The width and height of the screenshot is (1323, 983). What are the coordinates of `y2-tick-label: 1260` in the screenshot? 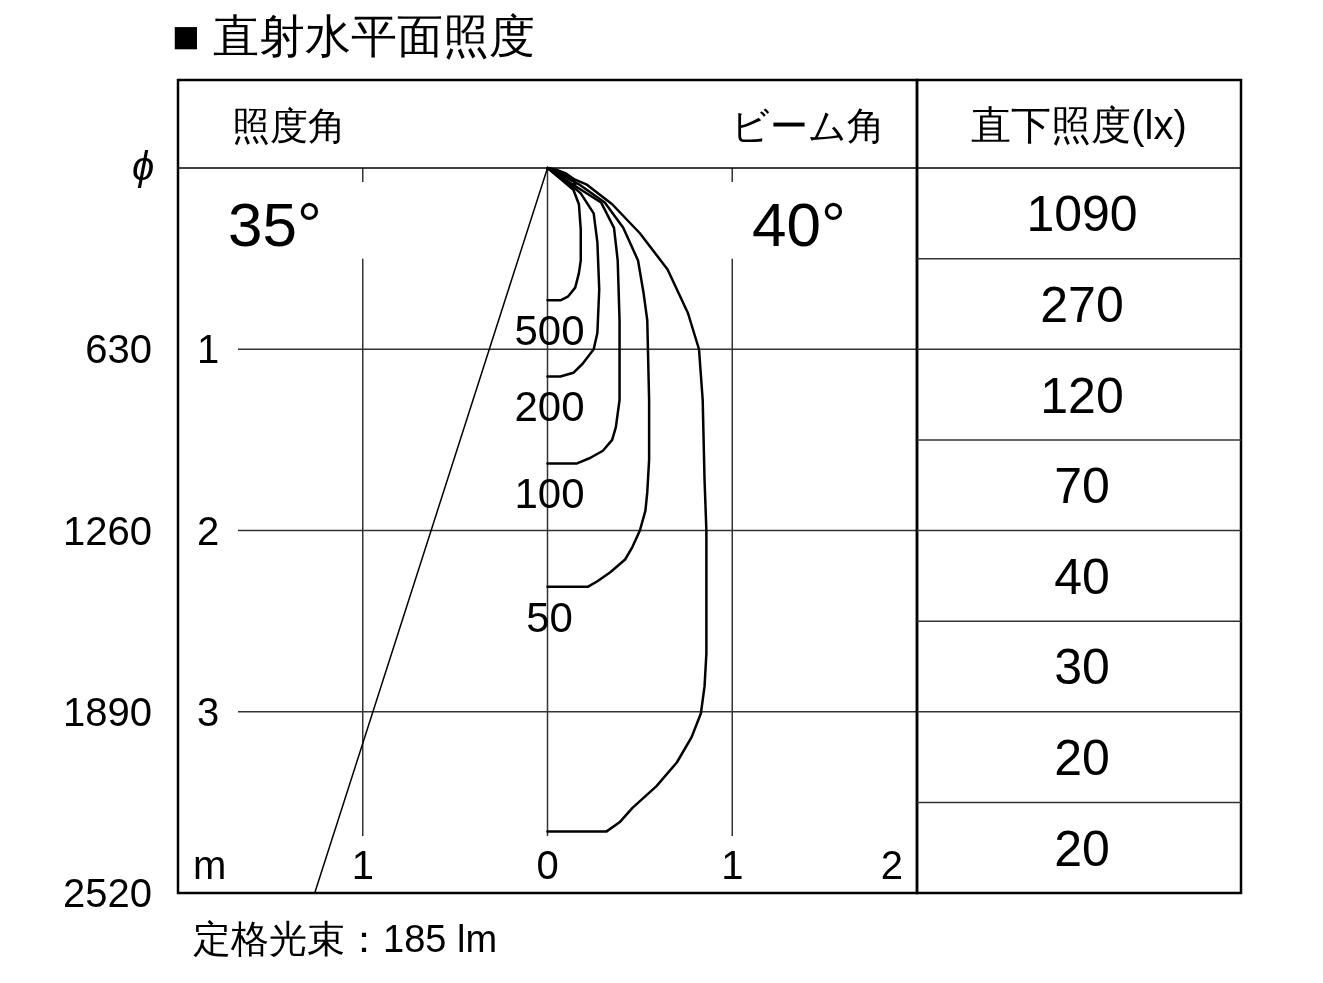 It's located at (107, 530).